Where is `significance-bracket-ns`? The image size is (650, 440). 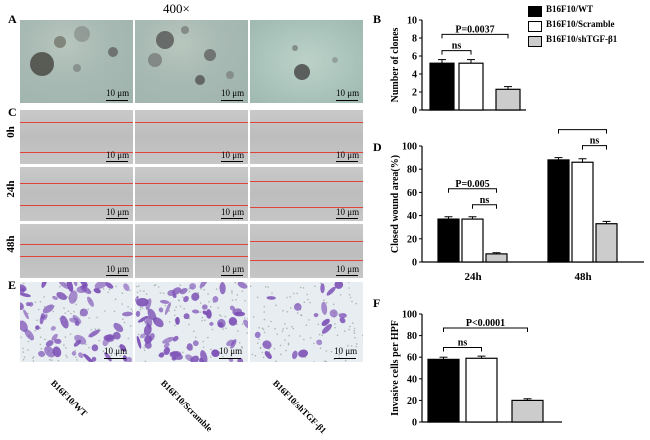
significance-bracket-ns is located at coordinates (462, 349).